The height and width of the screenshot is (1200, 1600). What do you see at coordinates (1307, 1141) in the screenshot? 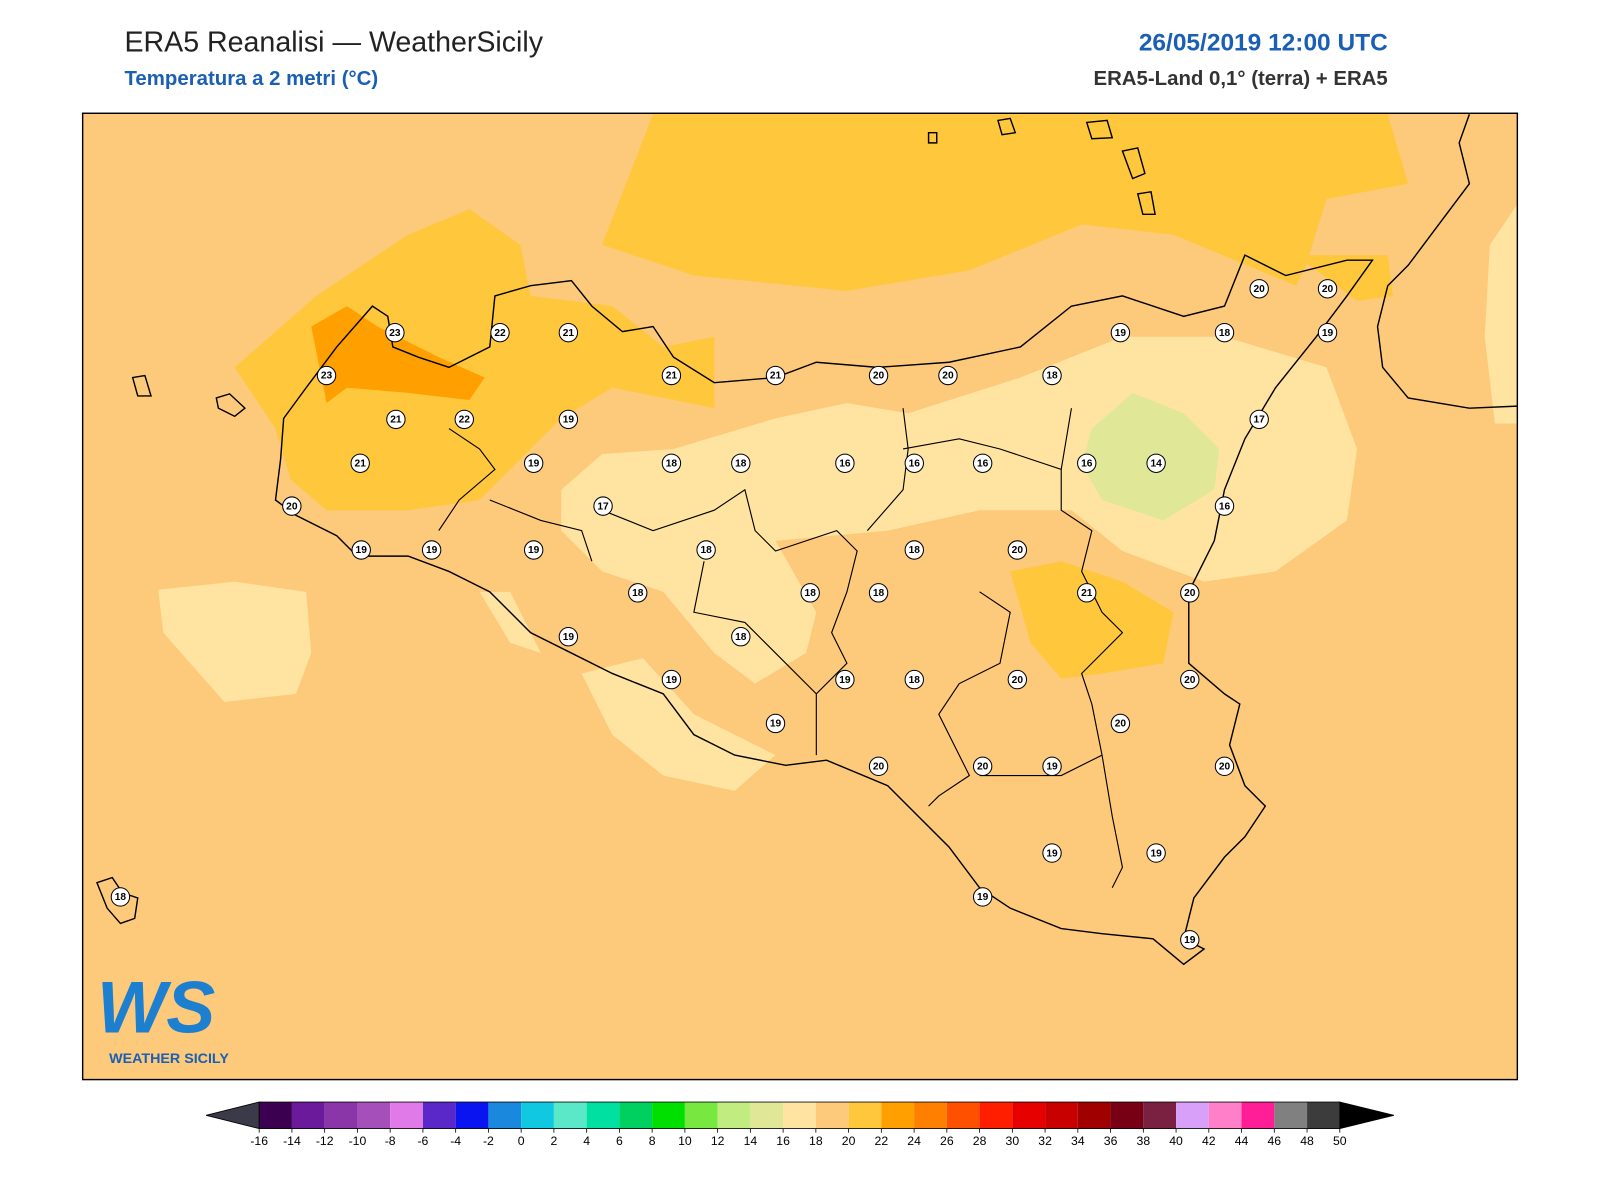
I see `colorbar-tick-label: 48` at bounding box center [1307, 1141].